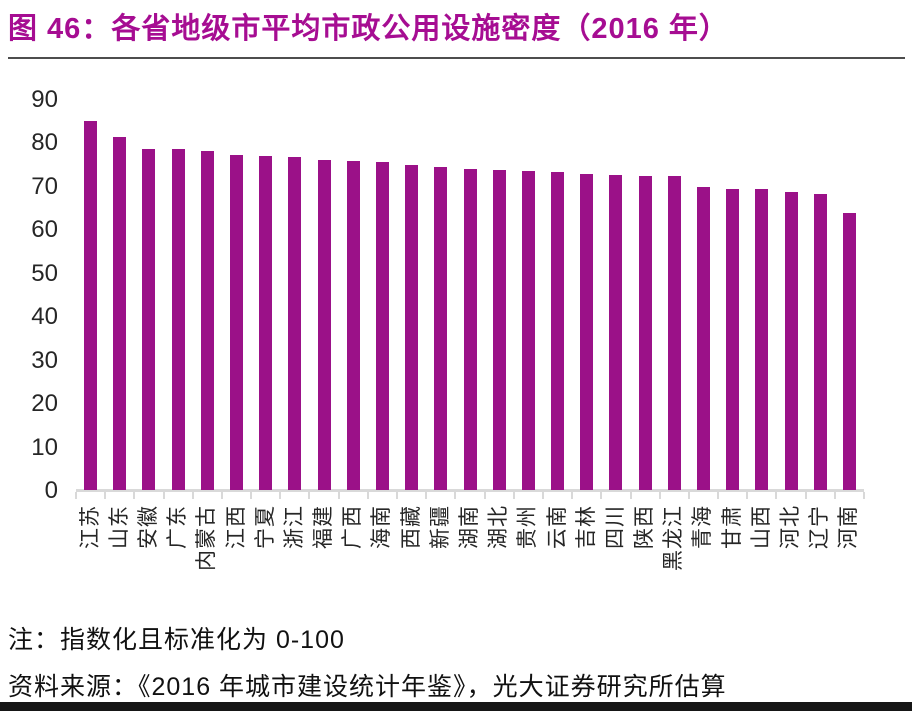 The image size is (912, 711). What do you see at coordinates (44, 360) in the screenshot?
I see `y-axis-tick-label: 30` at bounding box center [44, 360].